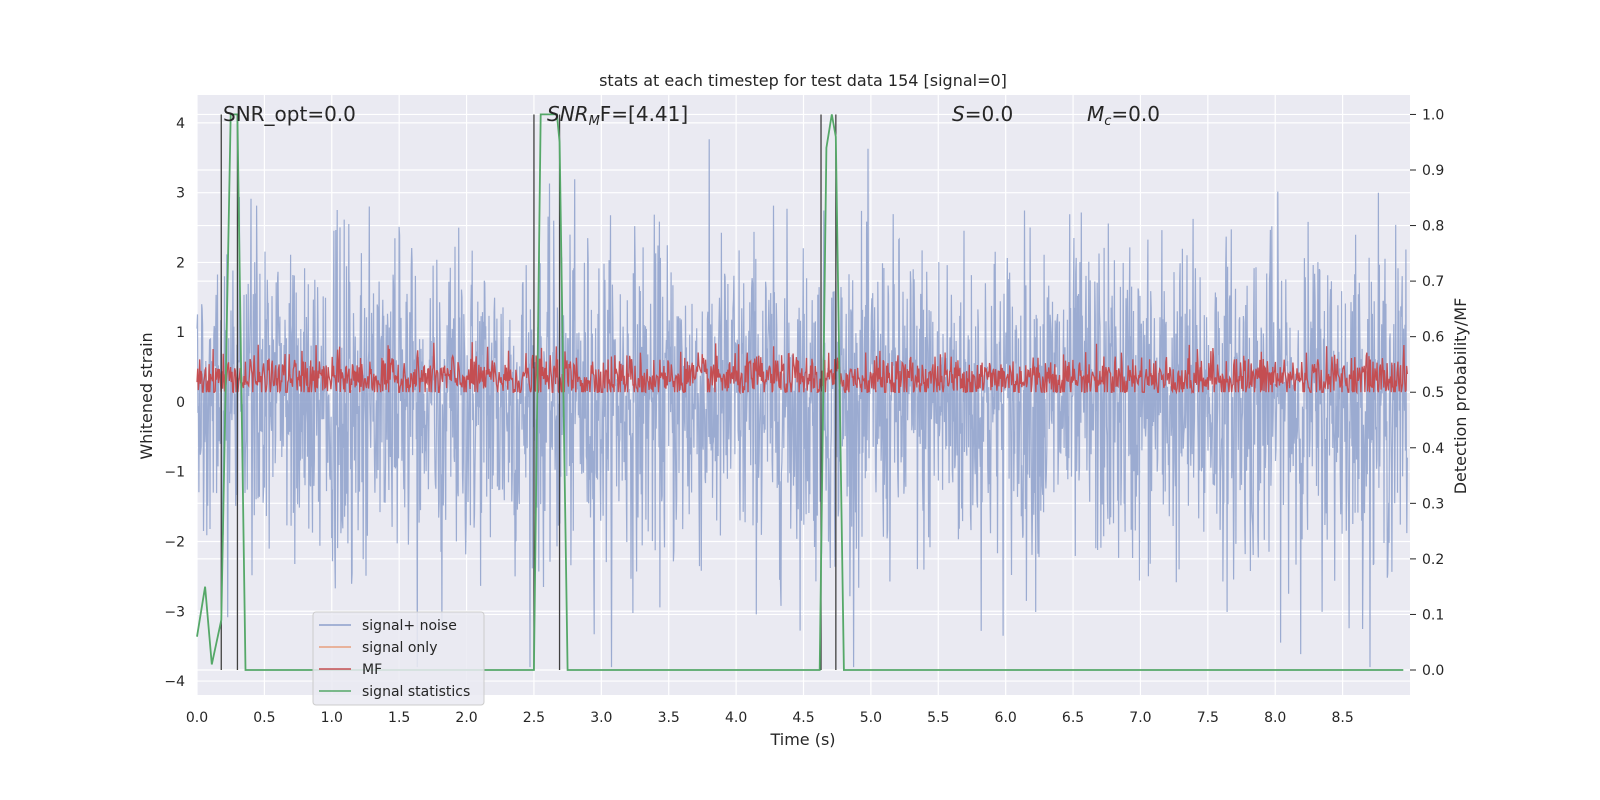  What do you see at coordinates (1433, 282) in the screenshot?
I see `y2-tick-label: 0.7` at bounding box center [1433, 282].